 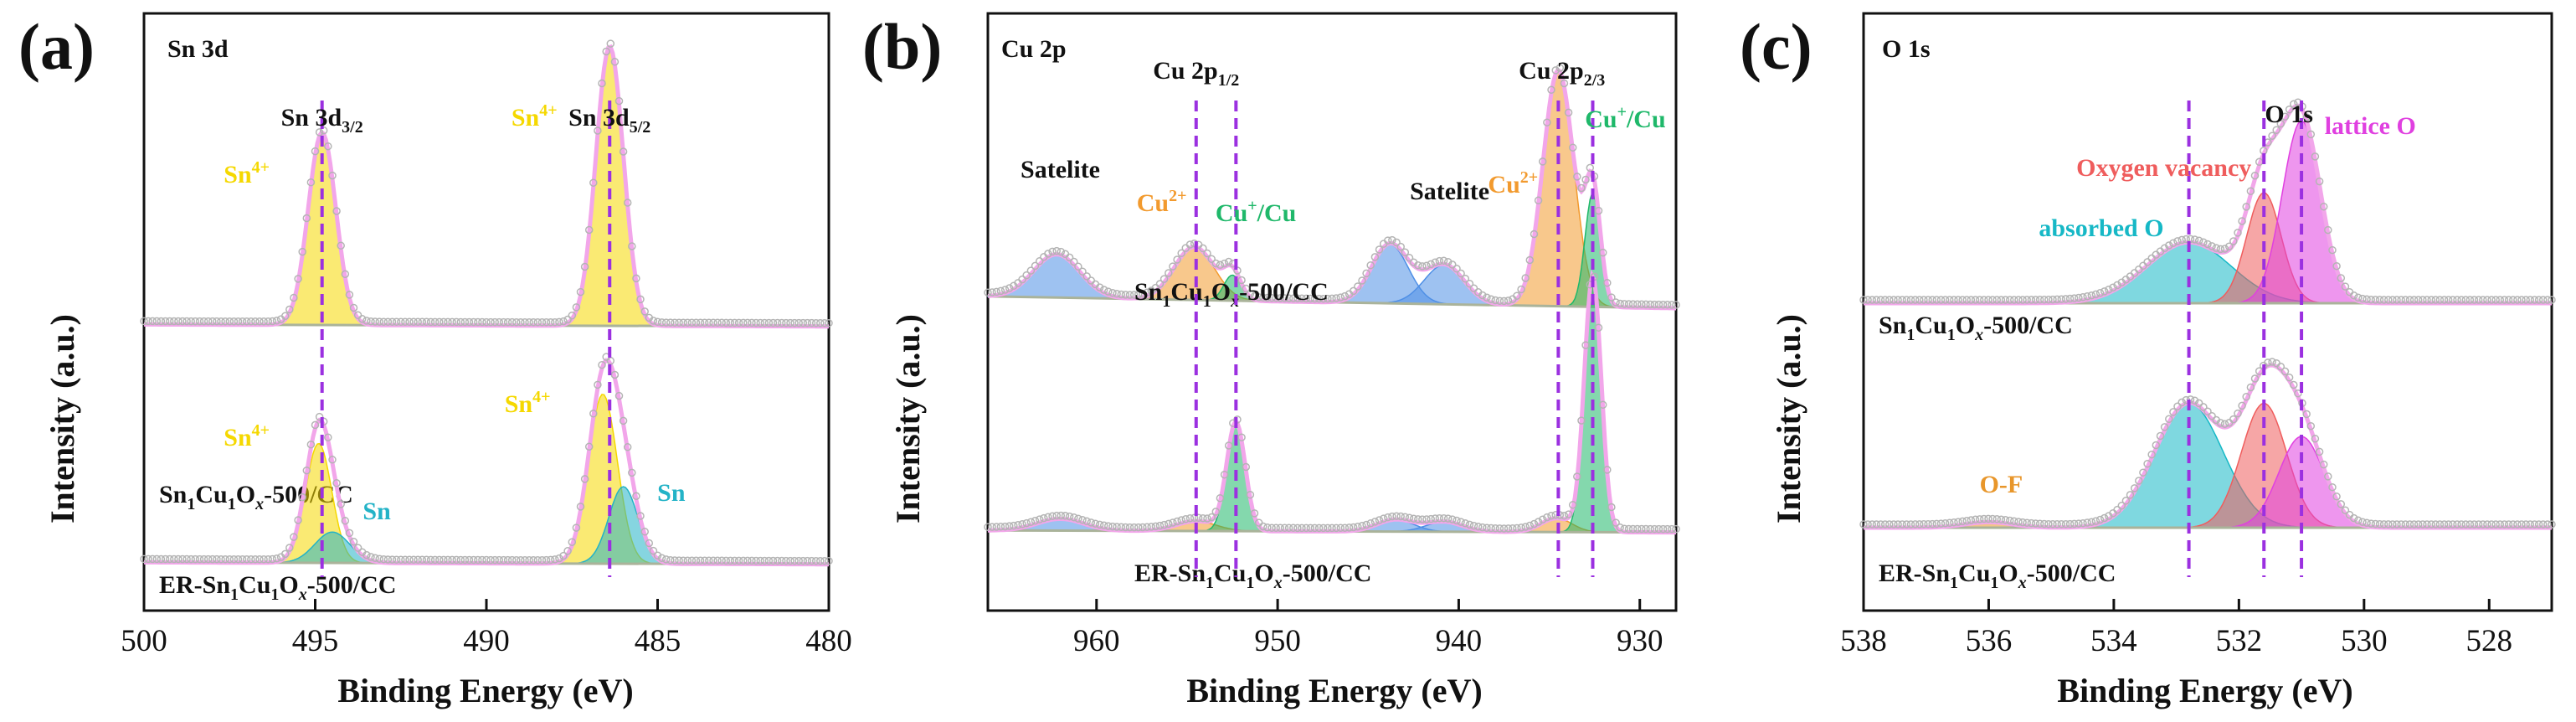 What do you see at coordinates (1513, 183) in the screenshot?
I see `component-label: Cu2+` at bounding box center [1513, 183].